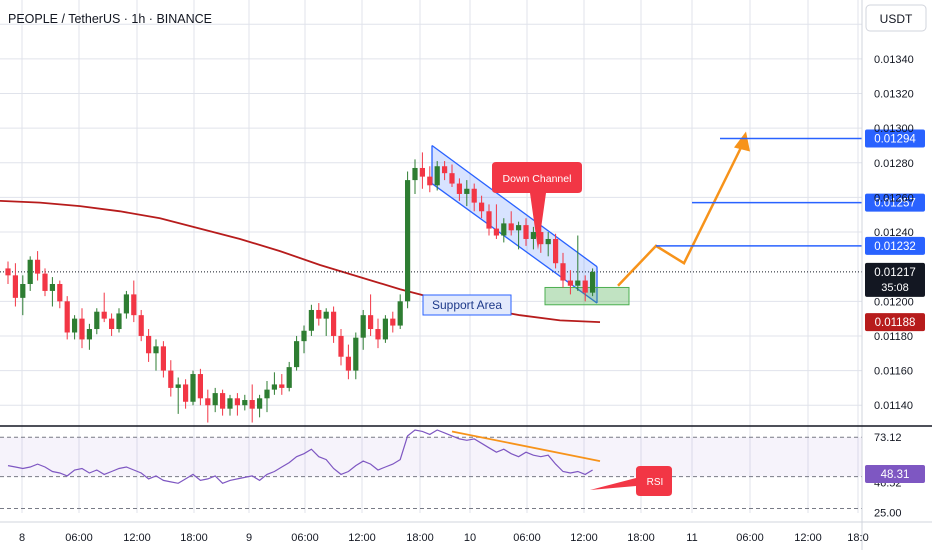  I want to click on ma-price-label: 0.01188, so click(895, 323).